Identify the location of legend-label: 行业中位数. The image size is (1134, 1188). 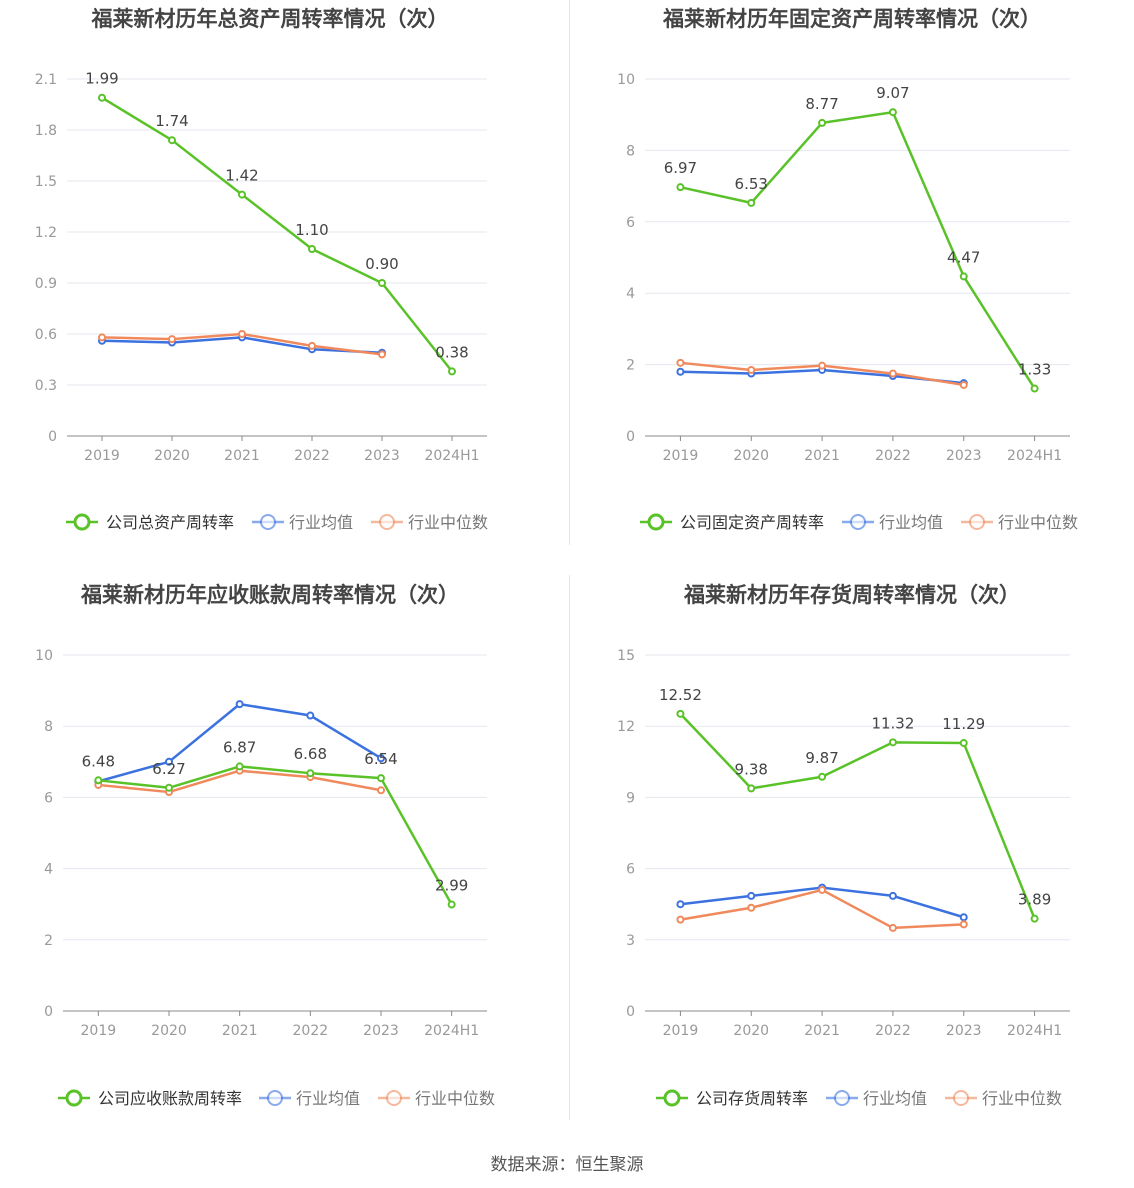
(1038, 522).